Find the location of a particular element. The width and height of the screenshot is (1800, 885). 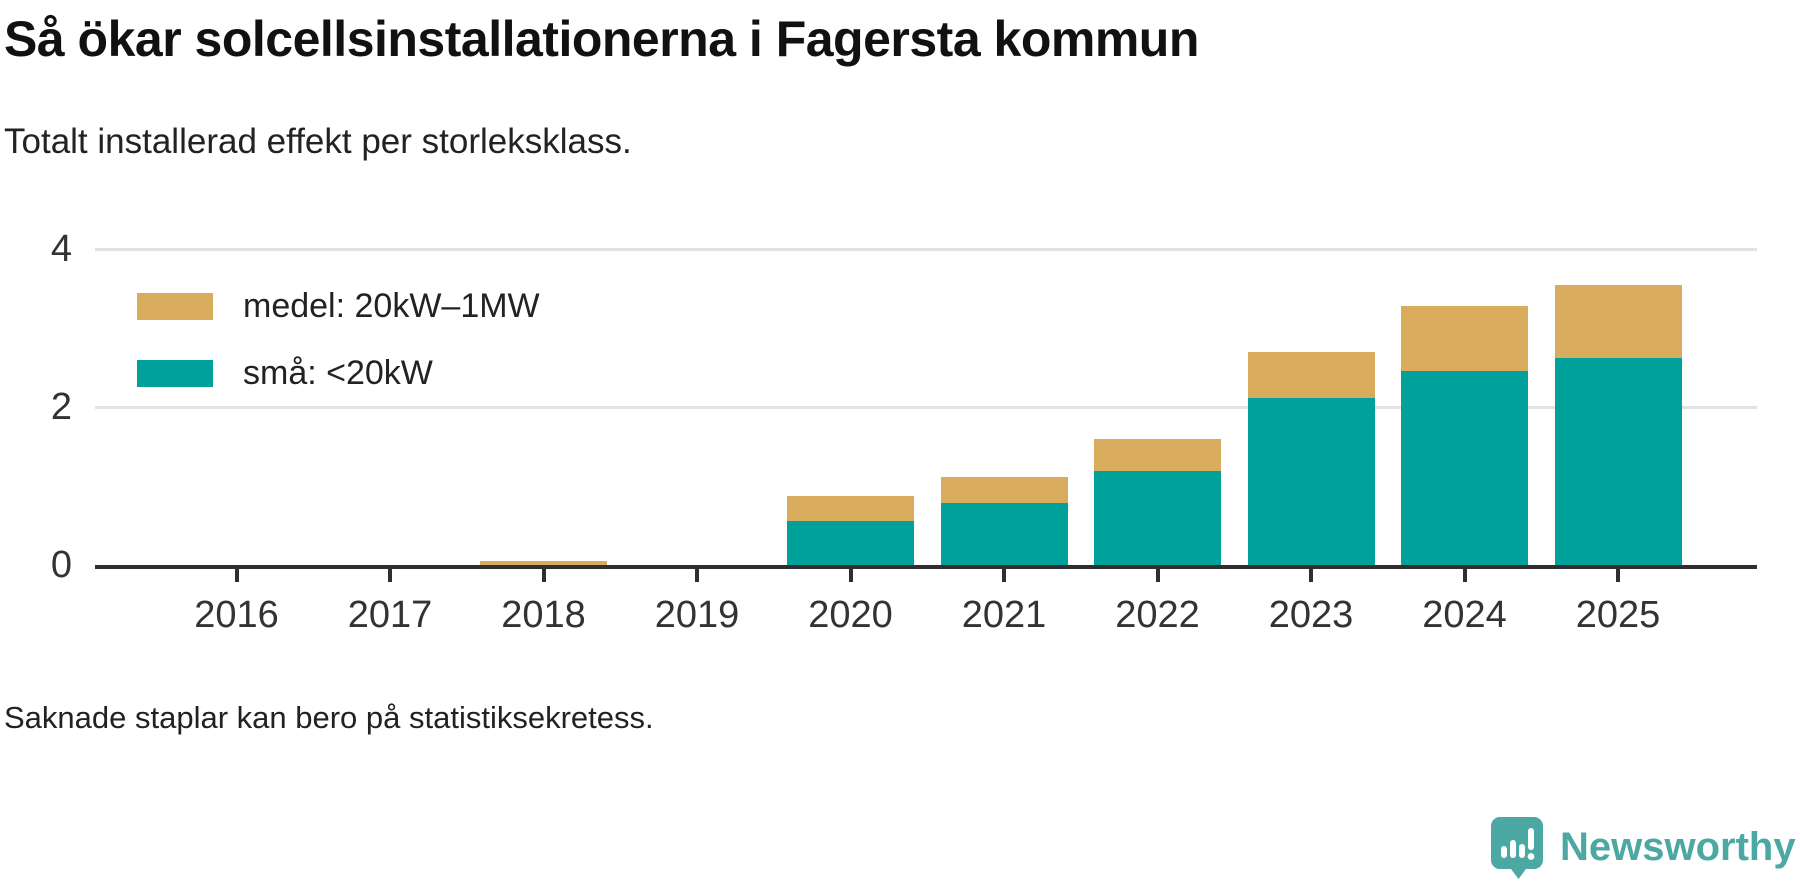

x-axis-tick-label: 2025 is located at coordinates (1618, 615).